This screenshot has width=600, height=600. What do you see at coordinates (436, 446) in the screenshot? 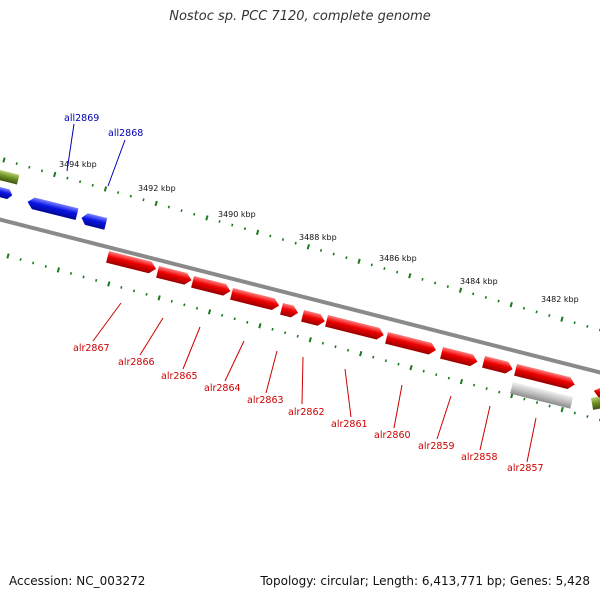
I see `gene-label: alr2859` at bounding box center [436, 446].